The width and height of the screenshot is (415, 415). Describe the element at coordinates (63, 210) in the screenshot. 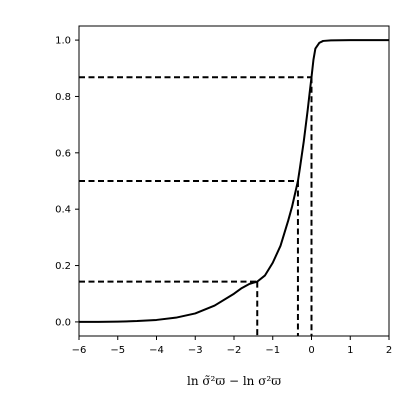

I see `y-tick-label: 0.4` at that location.